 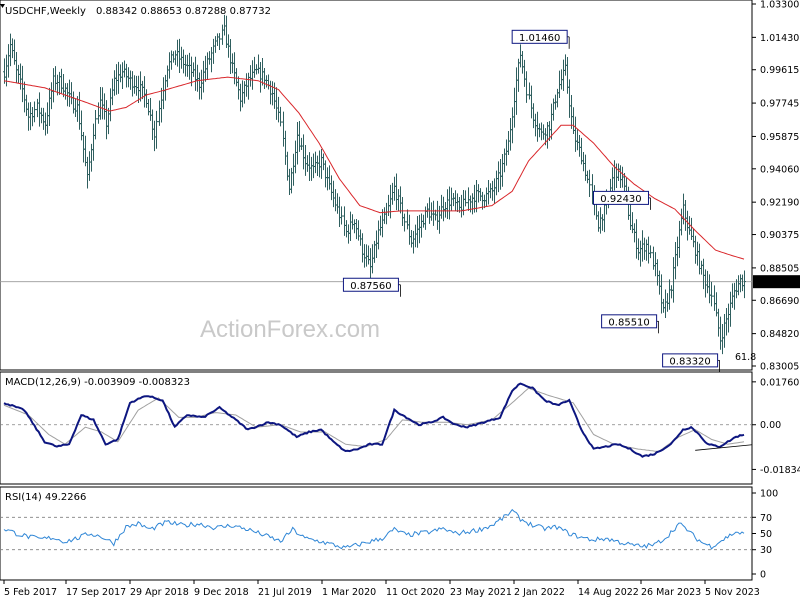 What do you see at coordinates (779, 104) in the screenshot?
I see `y-tick-label: 0.97745` at bounding box center [779, 104].